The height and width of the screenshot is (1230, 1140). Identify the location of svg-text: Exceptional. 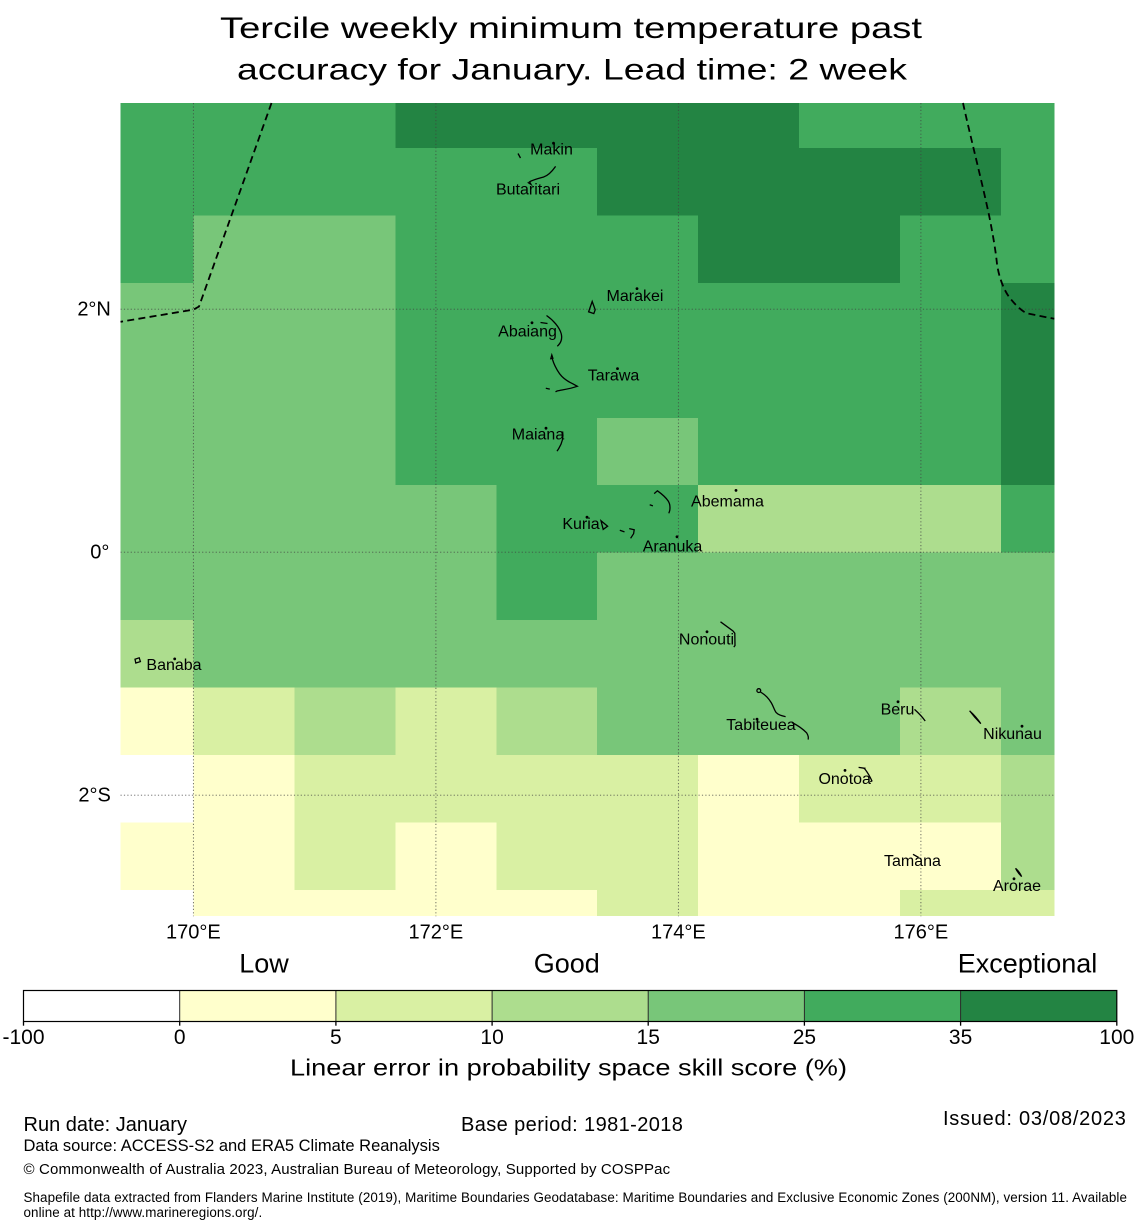
(1028, 964).